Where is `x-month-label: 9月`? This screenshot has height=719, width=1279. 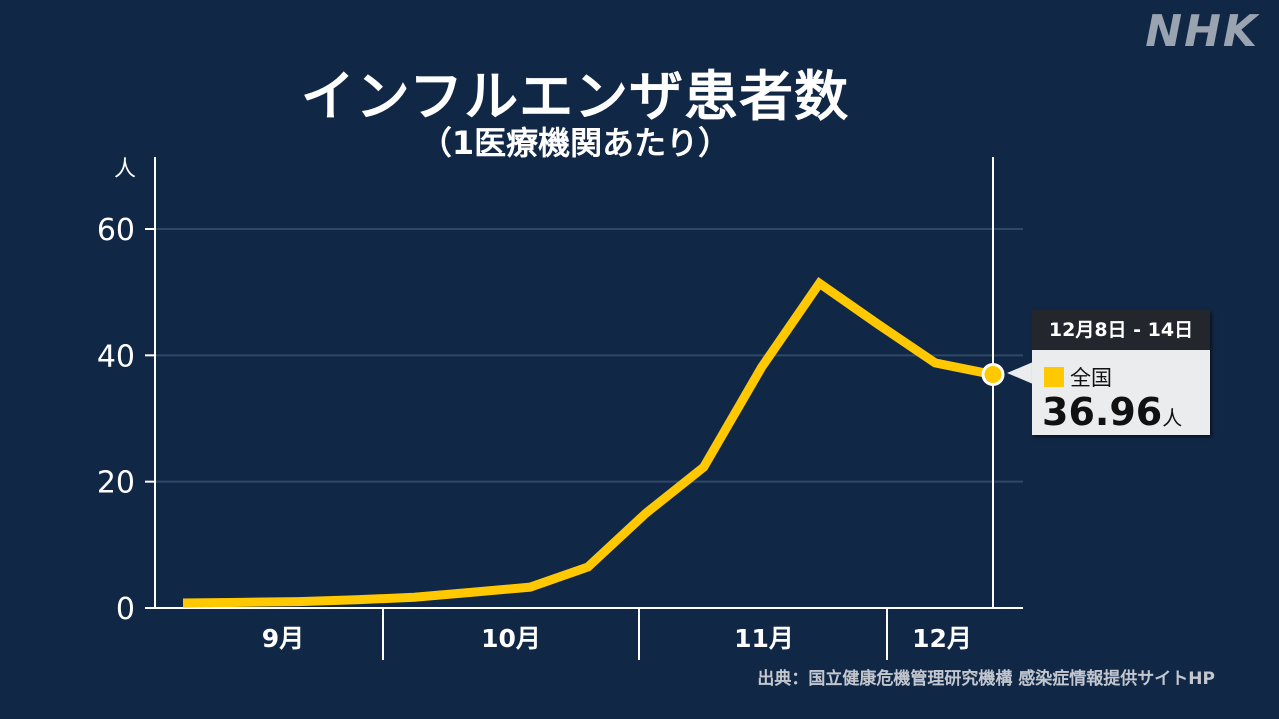 x-month-label: 9月 is located at coordinates (283, 638).